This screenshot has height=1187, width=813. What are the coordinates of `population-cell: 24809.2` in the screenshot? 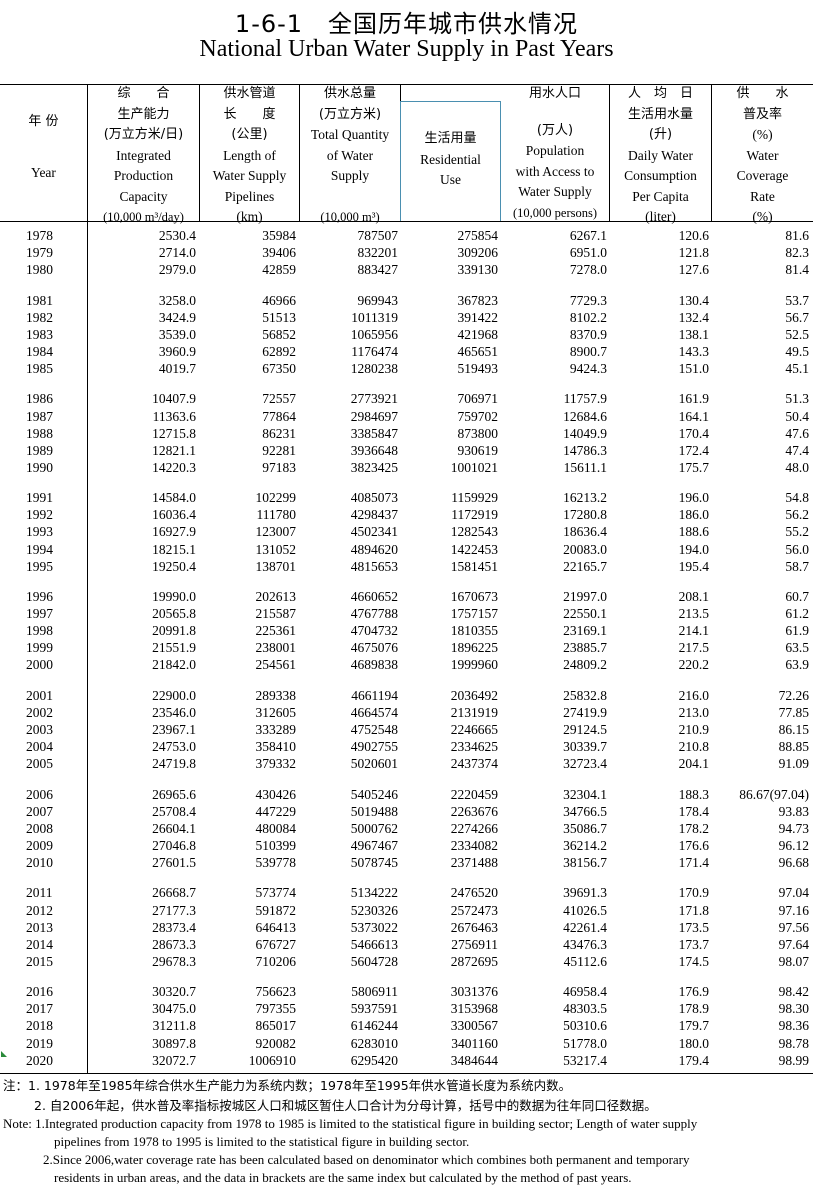 It's located at (585, 665).